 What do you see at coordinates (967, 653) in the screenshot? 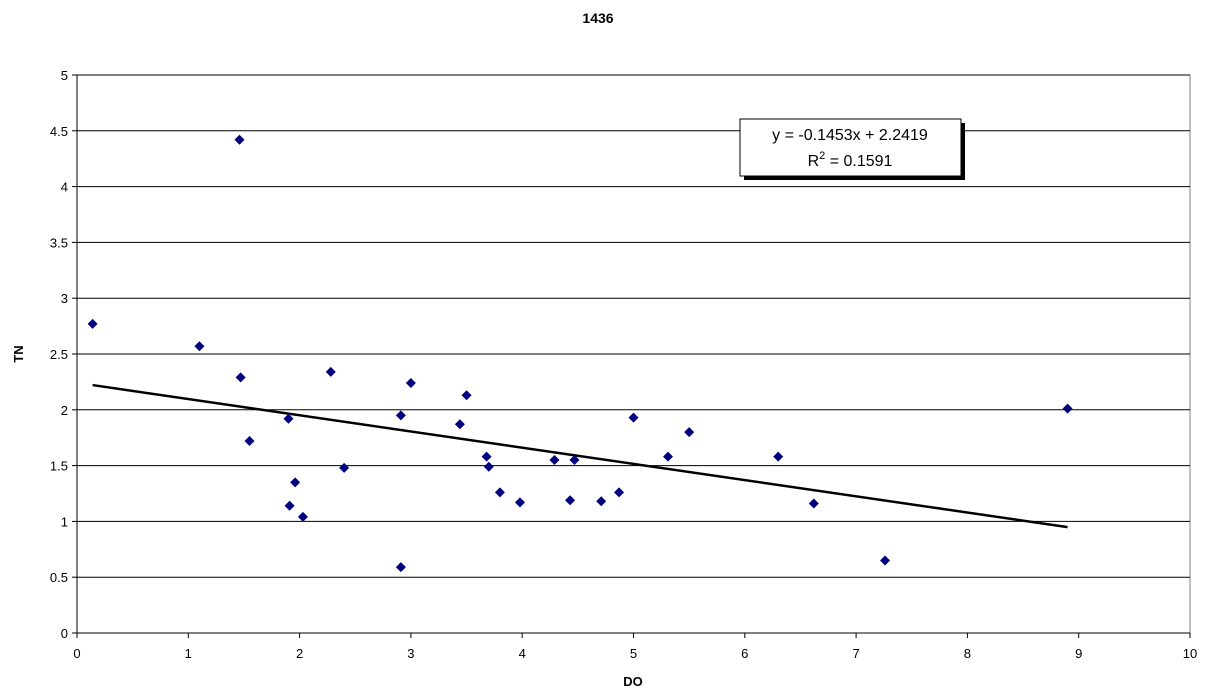
I see `x-tick-label: 8` at bounding box center [967, 653].